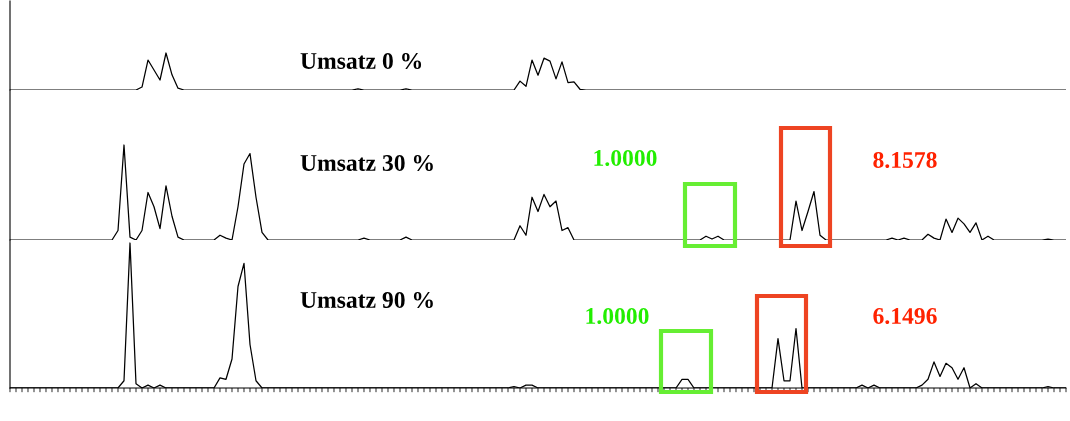 This screenshot has width=1070, height=421. What do you see at coordinates (366, 162) in the screenshot?
I see `chart-title: Umsatz 30 %` at bounding box center [366, 162].